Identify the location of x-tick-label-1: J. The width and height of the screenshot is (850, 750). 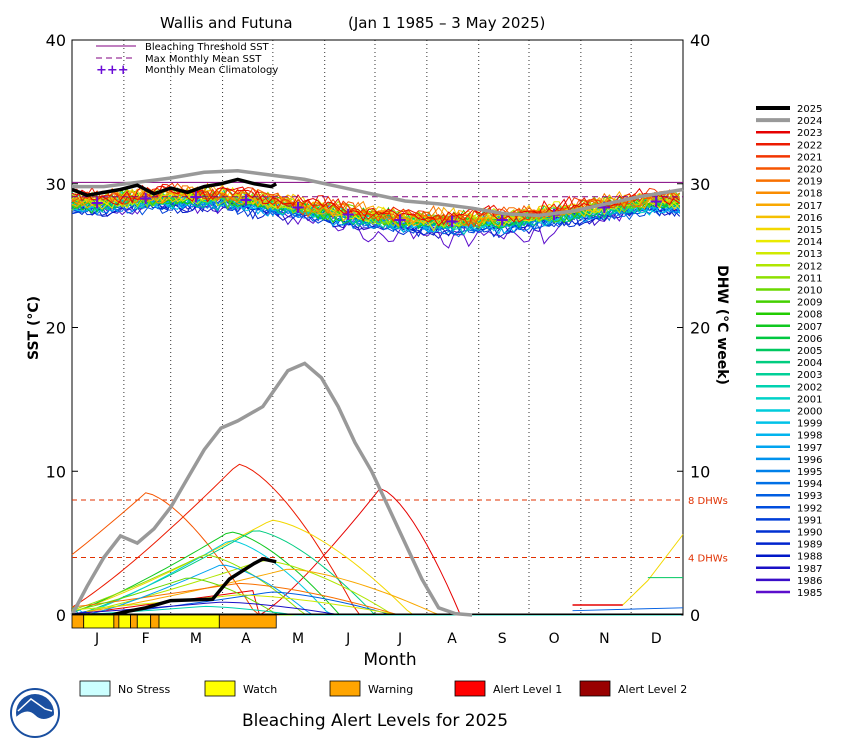
(96, 639).